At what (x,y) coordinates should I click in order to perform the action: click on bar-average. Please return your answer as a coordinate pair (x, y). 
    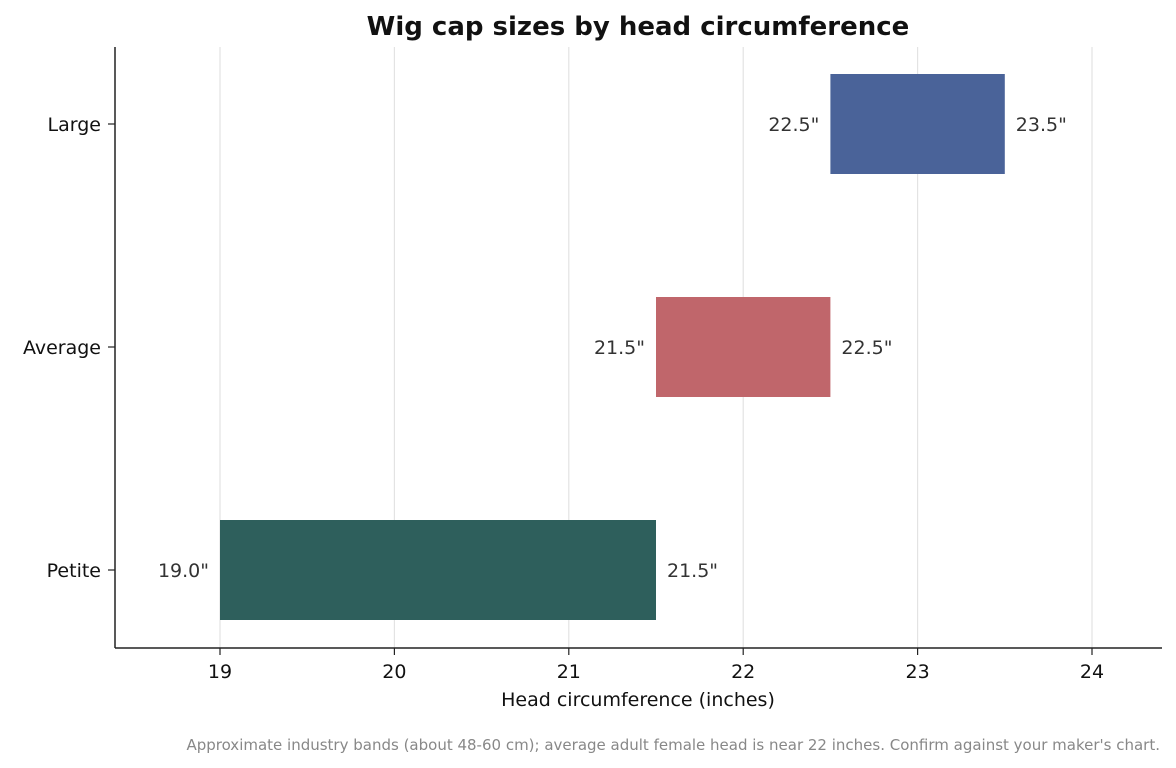
    Looking at the image, I should click on (743, 347).